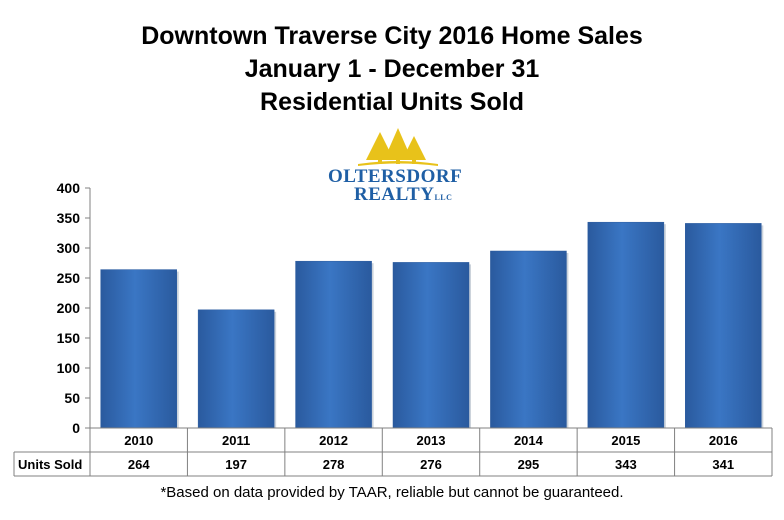 Image resolution: width=784 pixels, height=520 pixels. I want to click on logo-word-oltersdorf: OLTERSDORF, so click(395, 176).